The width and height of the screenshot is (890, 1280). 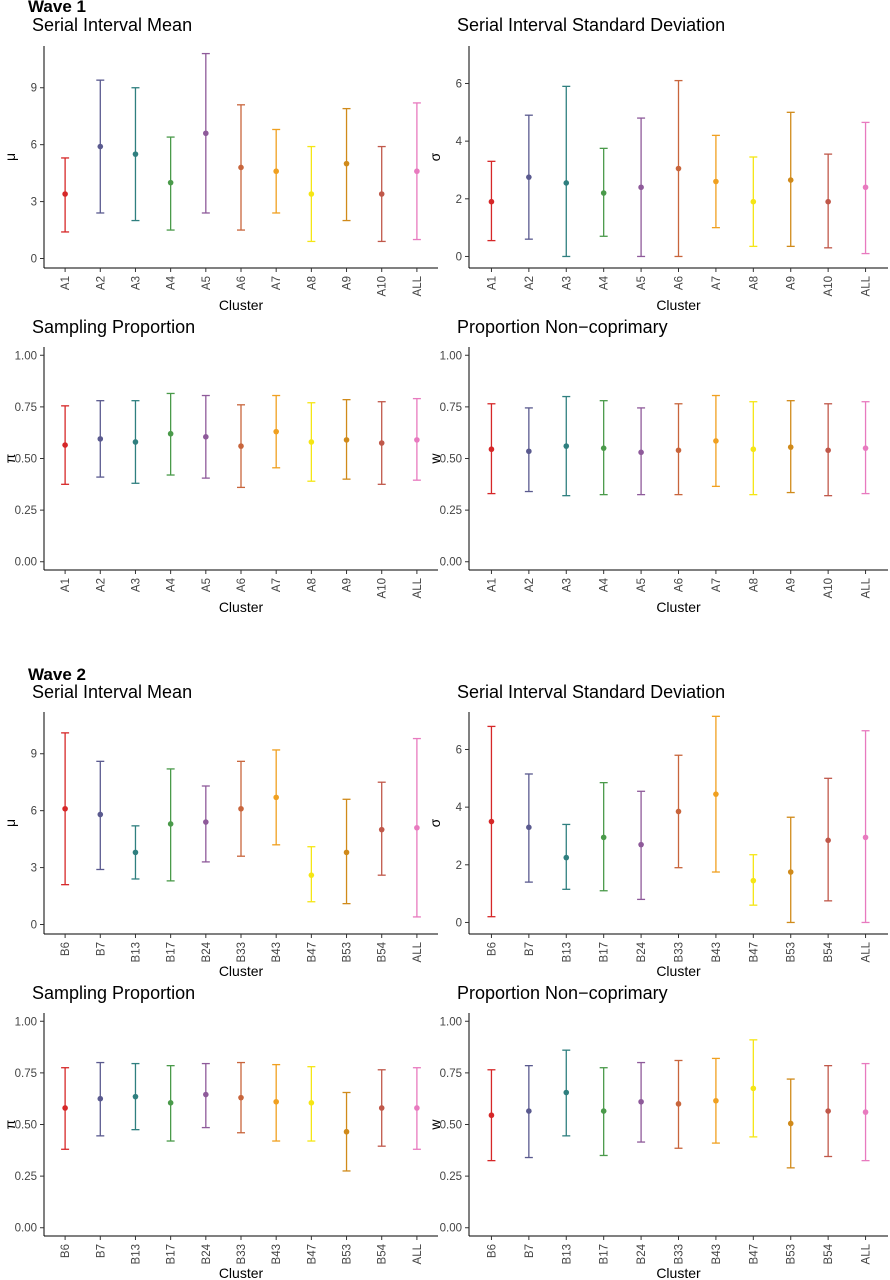 I want to click on wave-label: Wave 2, so click(x=57, y=674).